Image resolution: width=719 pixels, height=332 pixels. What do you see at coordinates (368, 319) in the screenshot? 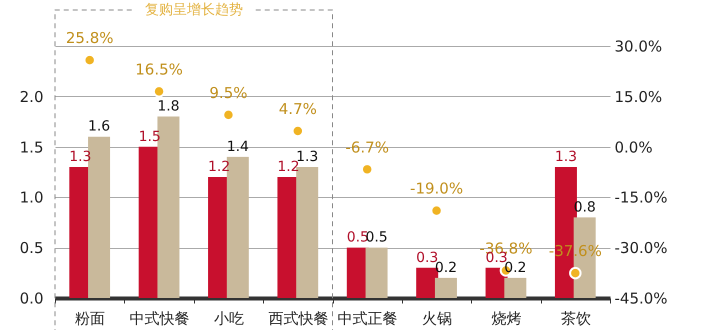
I see `x-tick-label: 中式正餐` at bounding box center [368, 319].